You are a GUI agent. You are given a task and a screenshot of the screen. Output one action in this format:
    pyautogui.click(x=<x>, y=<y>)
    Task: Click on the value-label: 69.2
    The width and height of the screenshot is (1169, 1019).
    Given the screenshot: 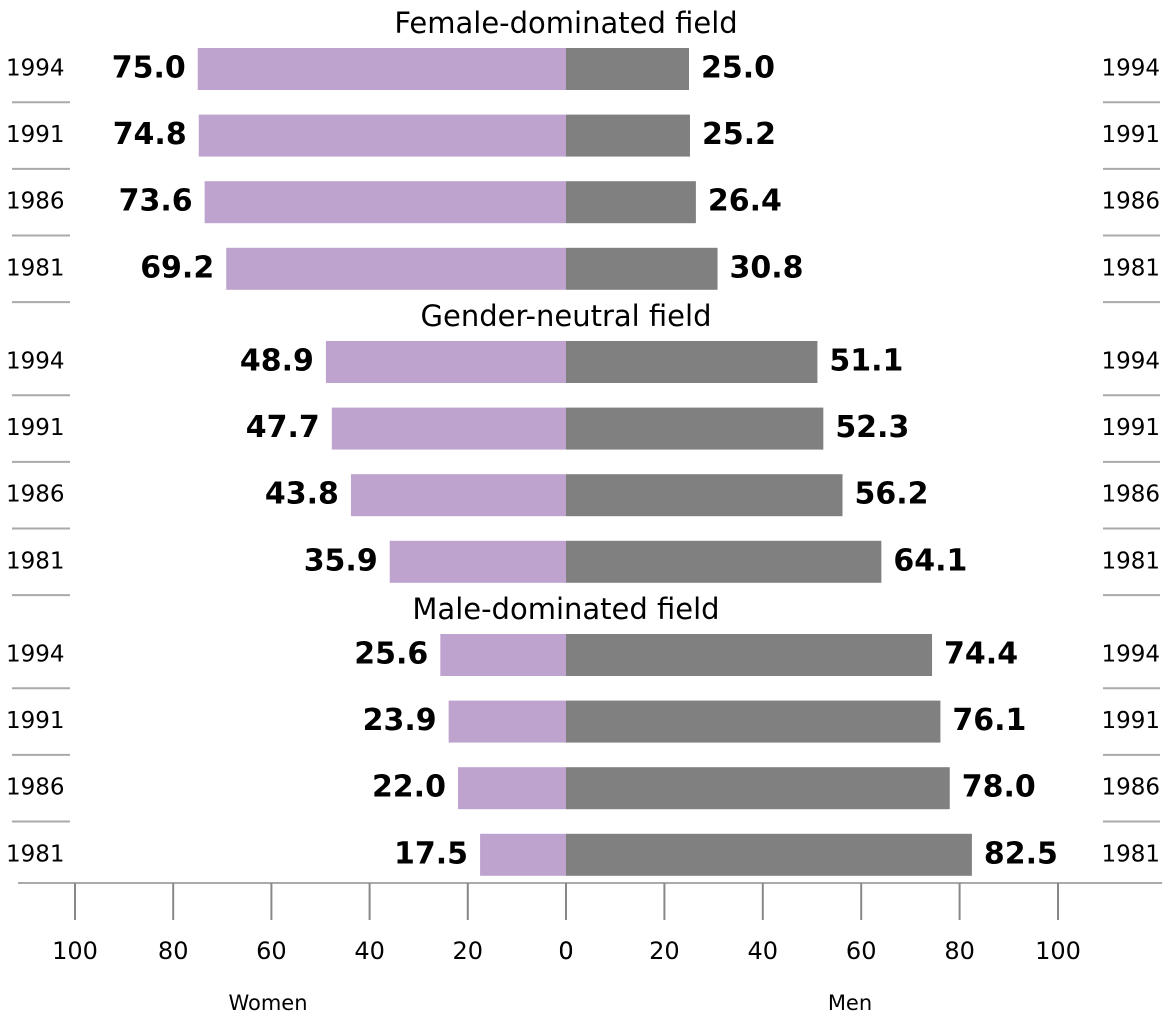 What is the action you would take?
    pyautogui.click(x=177, y=267)
    